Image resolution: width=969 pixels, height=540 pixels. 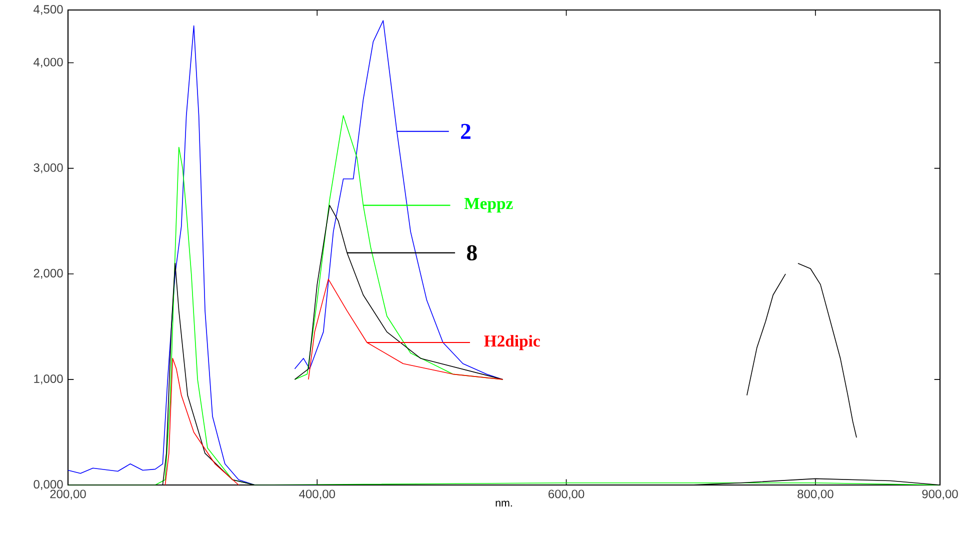 I want to click on legend-label: 2, so click(x=465, y=131).